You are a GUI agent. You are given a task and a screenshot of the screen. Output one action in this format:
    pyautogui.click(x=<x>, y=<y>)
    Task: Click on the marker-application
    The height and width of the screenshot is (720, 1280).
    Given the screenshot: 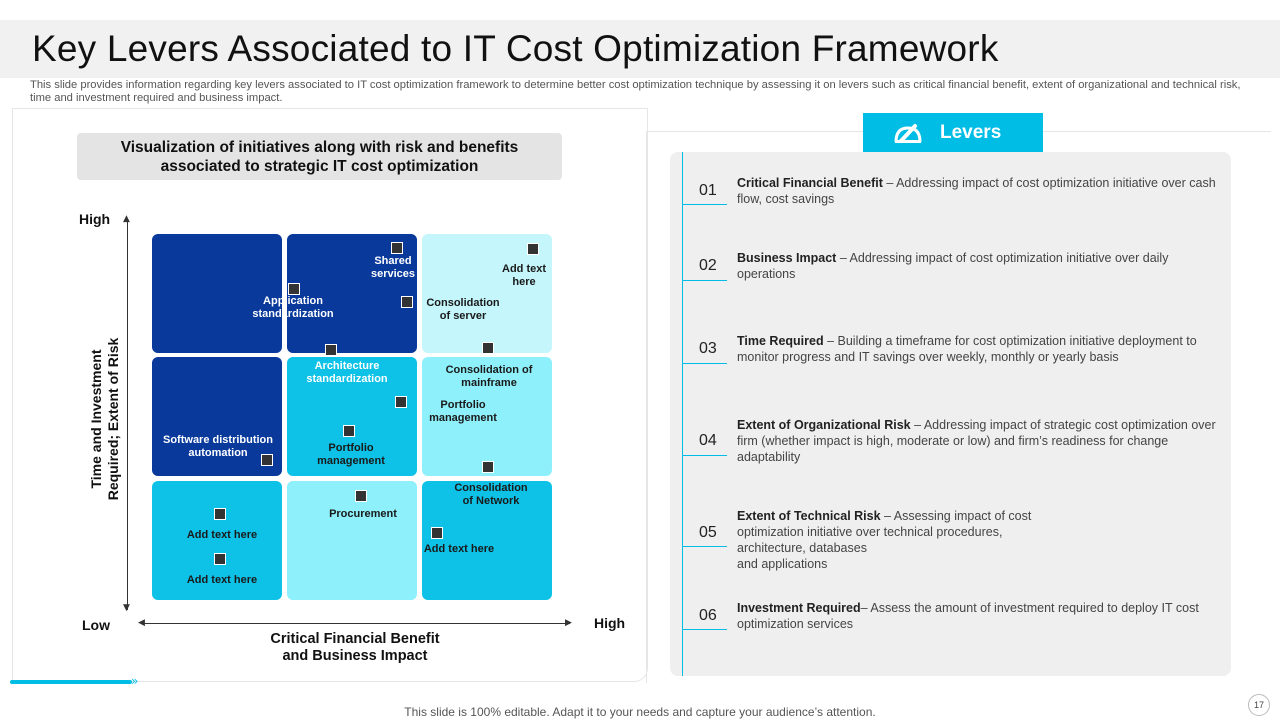 What is the action you would take?
    pyautogui.click(x=294, y=289)
    